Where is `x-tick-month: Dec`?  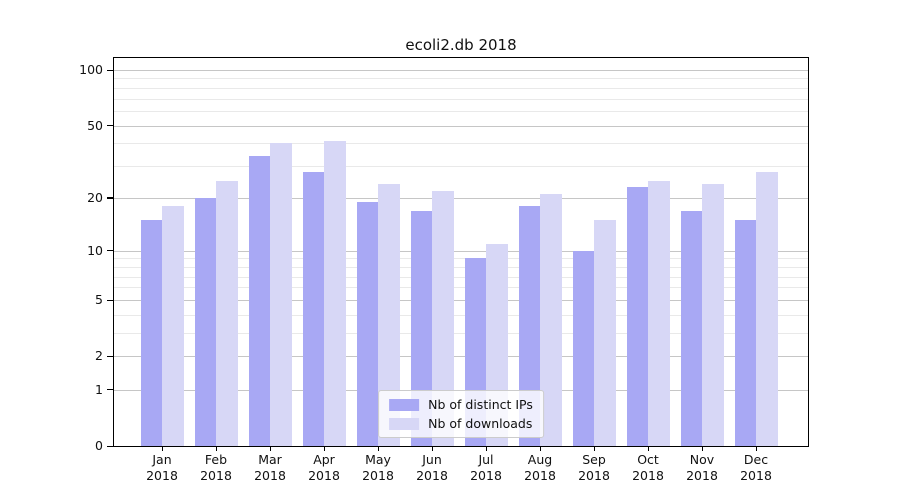
x-tick-month: Dec is located at coordinates (756, 459).